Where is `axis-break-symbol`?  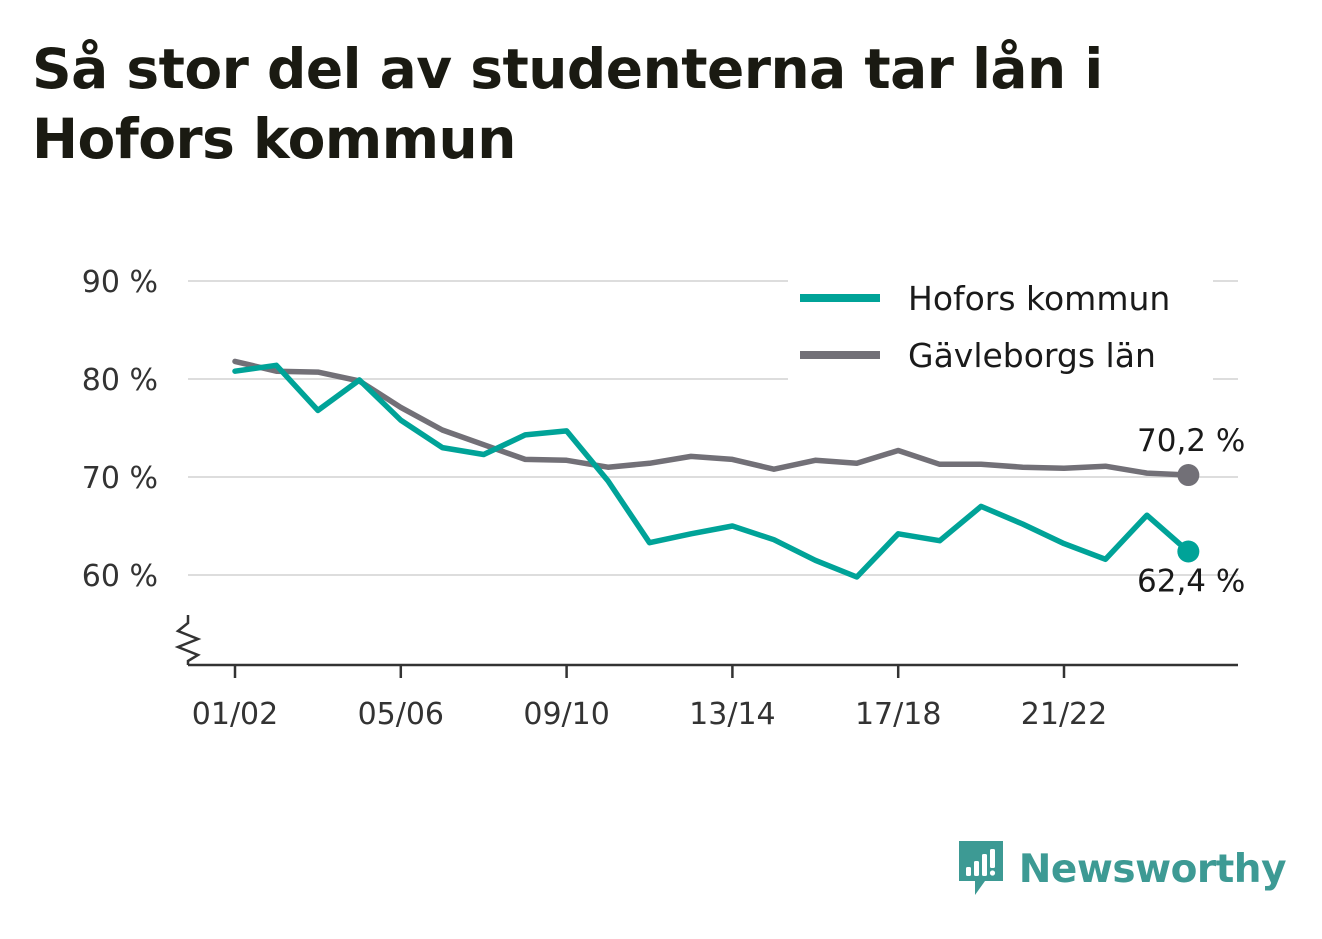 axis-break-symbol is located at coordinates (188, 640).